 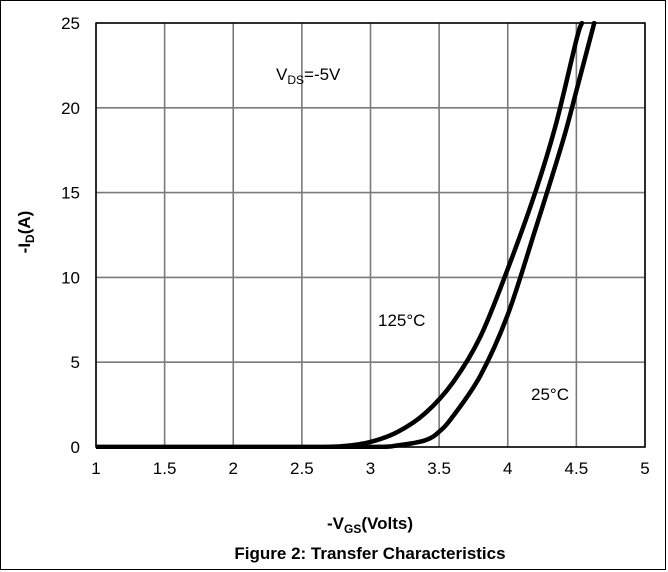 I want to click on x-tick-label: 4, so click(x=507, y=468).